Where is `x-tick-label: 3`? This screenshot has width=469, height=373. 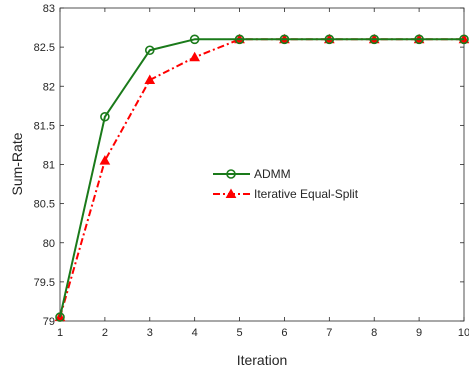 x-tick-label: 3 is located at coordinates (150, 333).